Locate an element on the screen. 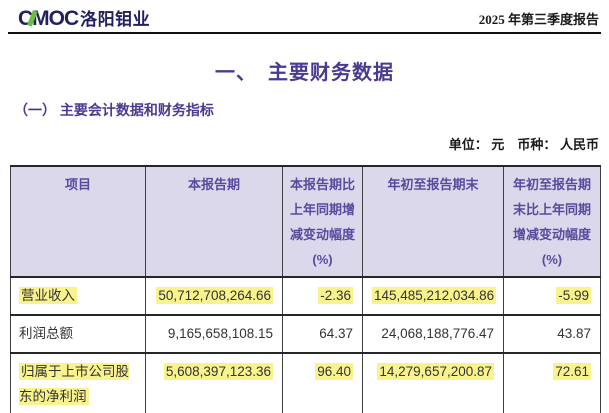 The image size is (609, 413). table-cell: 50,712,708,264.66 is located at coordinates (214, 296).